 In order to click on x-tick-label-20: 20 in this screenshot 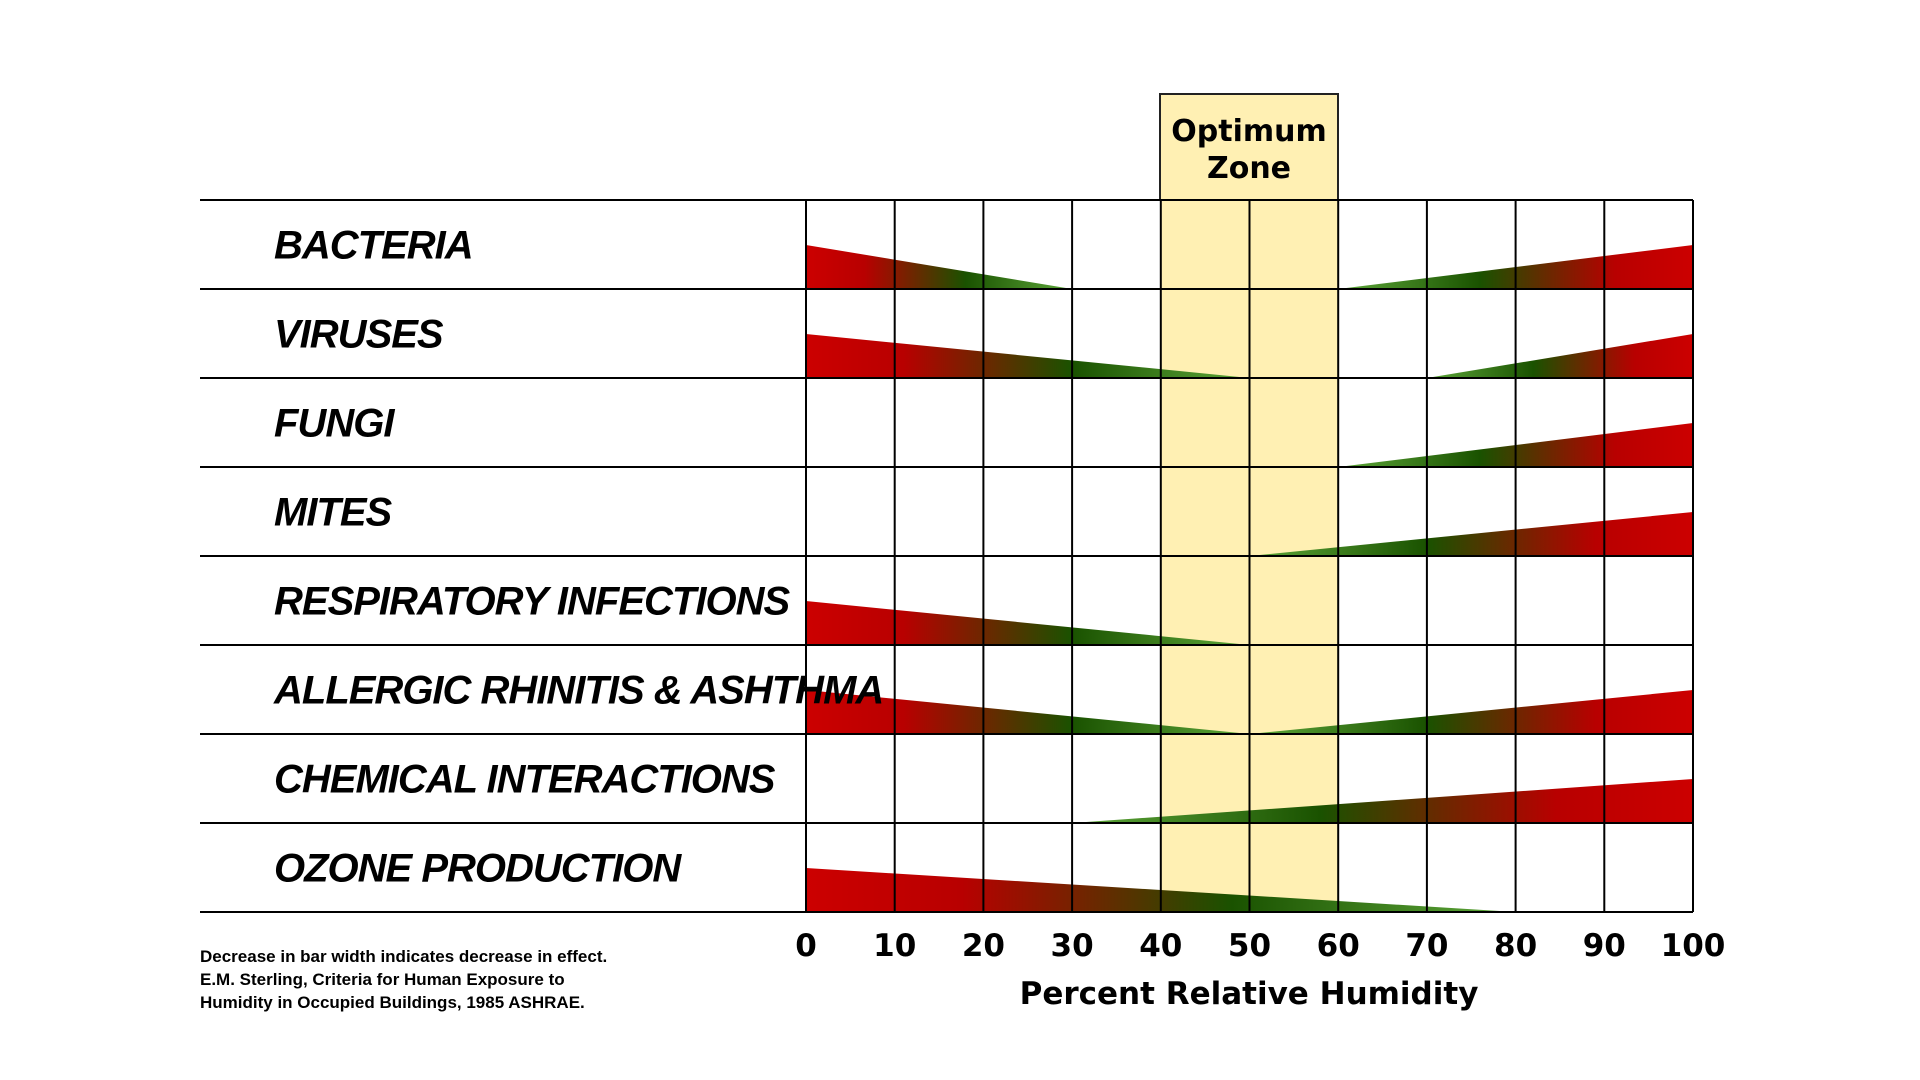, I will do `click(983, 946)`.